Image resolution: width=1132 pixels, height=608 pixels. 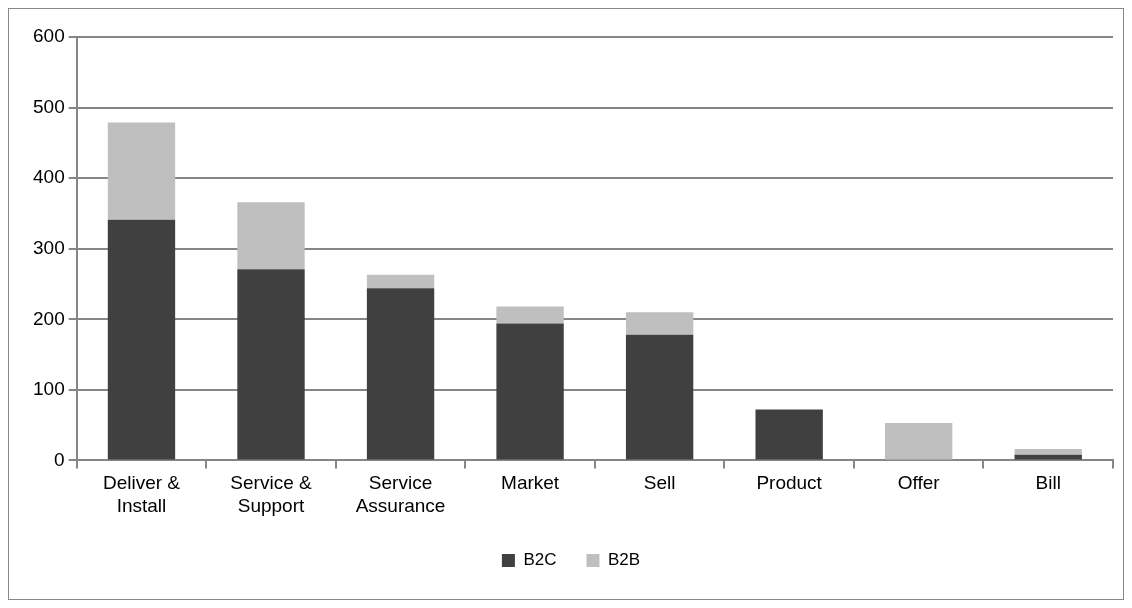 I want to click on legend-label: B2C, so click(x=540, y=560).